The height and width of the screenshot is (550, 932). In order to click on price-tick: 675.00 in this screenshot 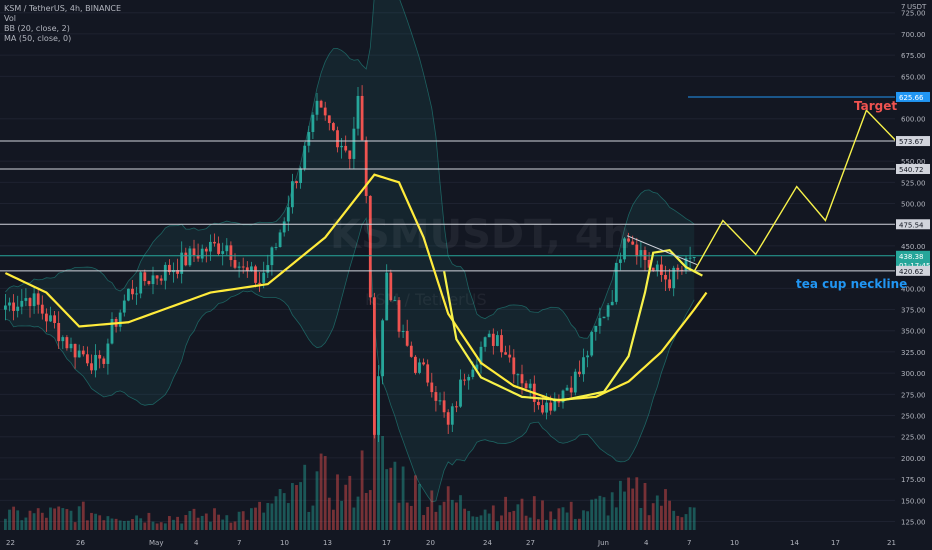, I will do `click(913, 56)`.